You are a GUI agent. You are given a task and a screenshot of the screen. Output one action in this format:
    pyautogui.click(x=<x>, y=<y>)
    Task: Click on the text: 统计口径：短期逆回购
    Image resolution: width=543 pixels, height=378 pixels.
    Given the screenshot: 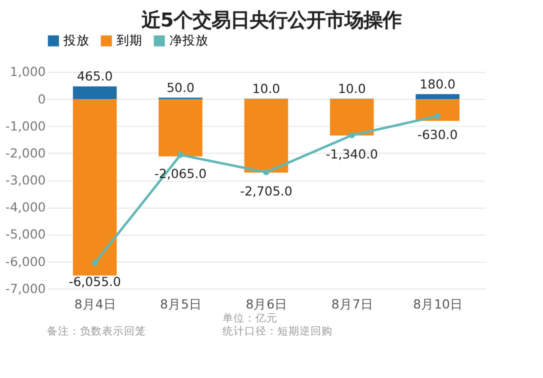 What is the action you would take?
    pyautogui.click(x=277, y=331)
    